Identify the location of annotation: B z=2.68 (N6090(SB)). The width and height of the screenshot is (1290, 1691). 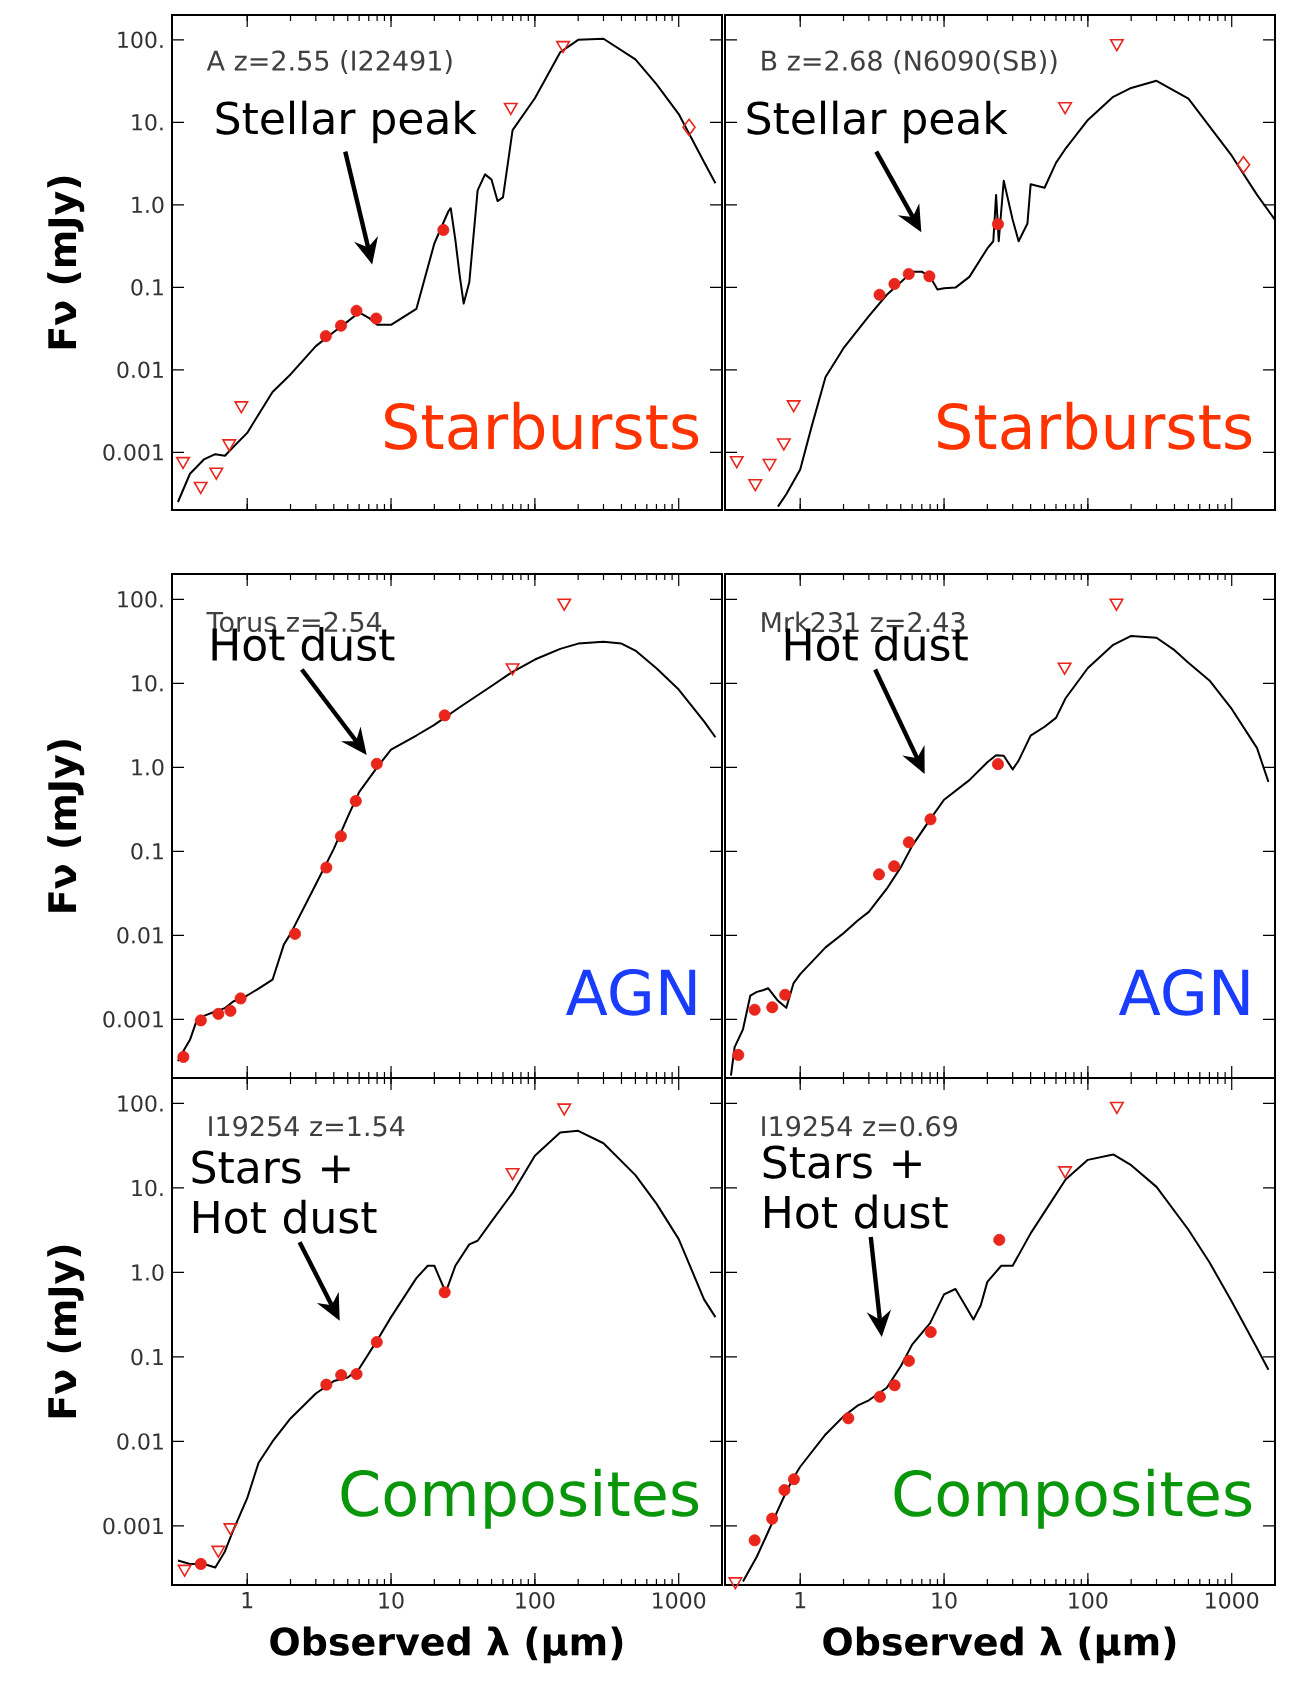
(909, 62).